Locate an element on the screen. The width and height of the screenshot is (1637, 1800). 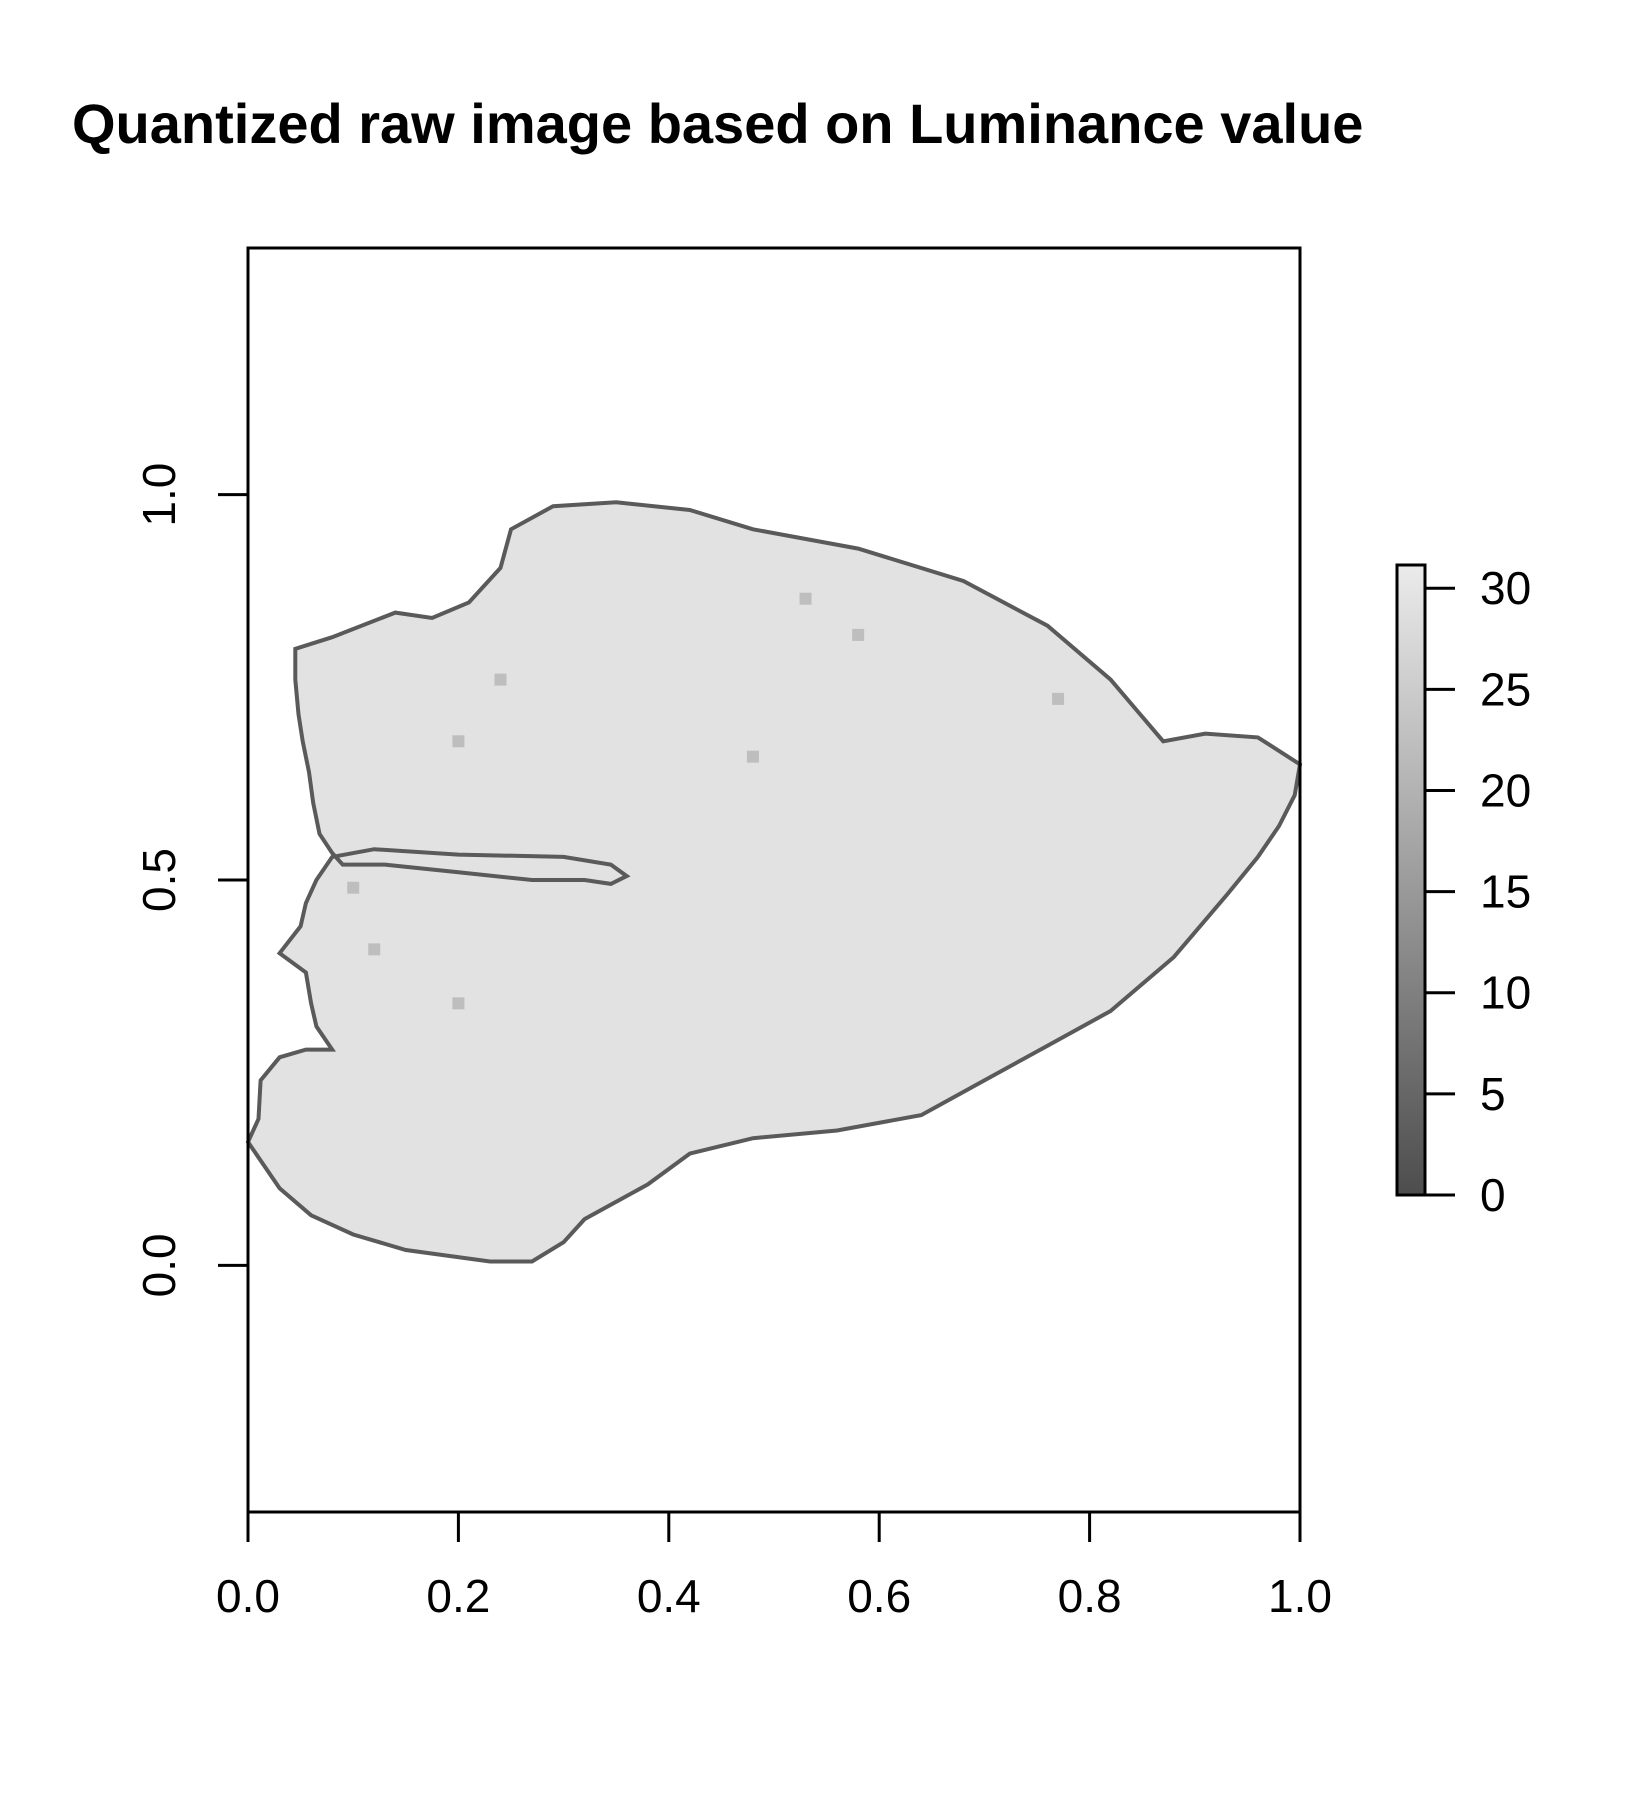
y-tick-label-0: 0.0 is located at coordinates (159, 1265).